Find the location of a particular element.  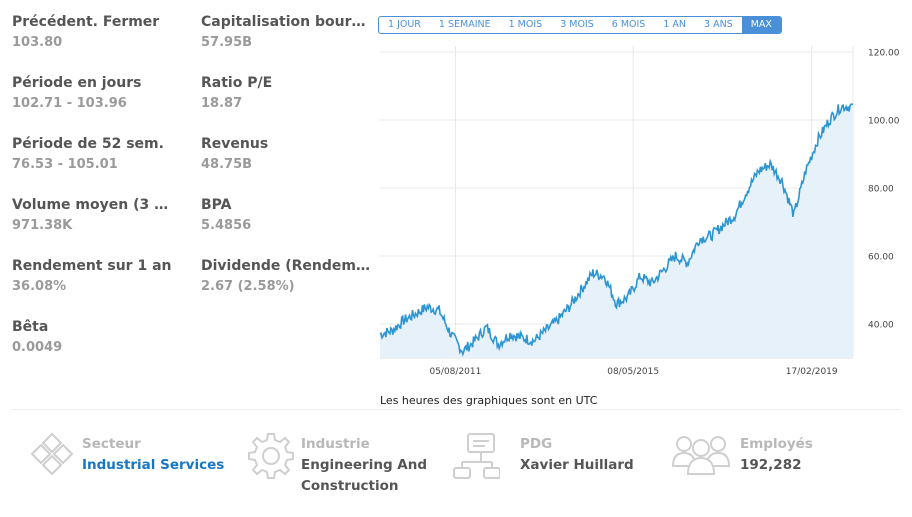

ceo-org-chart-icon is located at coordinates (476, 456).